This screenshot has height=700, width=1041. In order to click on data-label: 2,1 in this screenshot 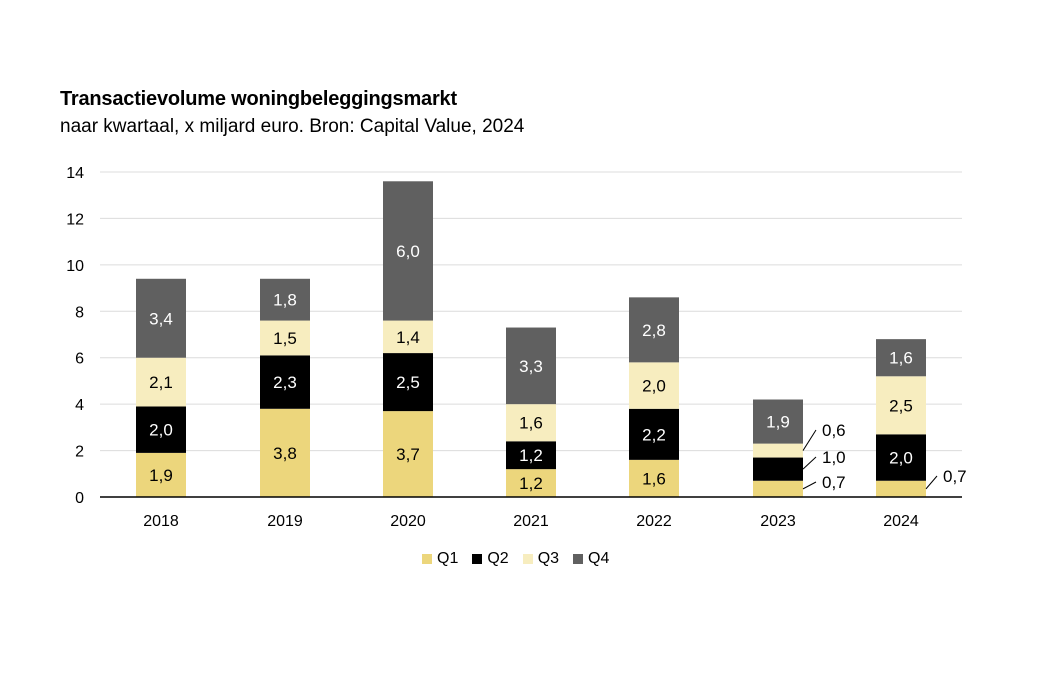, I will do `click(161, 382)`.